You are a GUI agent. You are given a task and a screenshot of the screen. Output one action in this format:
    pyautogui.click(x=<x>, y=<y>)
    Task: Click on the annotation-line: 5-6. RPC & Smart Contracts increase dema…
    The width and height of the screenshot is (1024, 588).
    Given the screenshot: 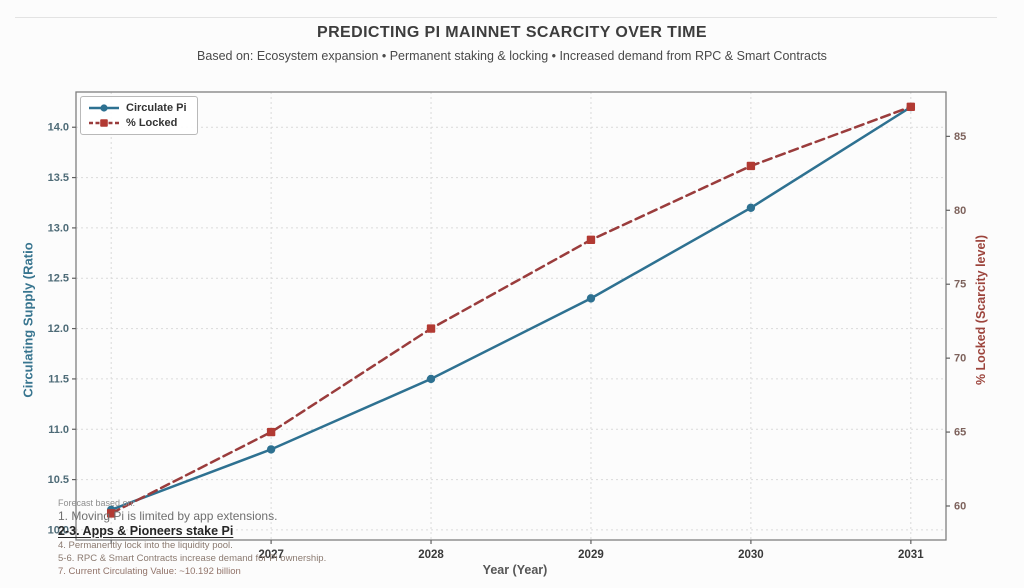 What is the action you would take?
    pyautogui.click(x=192, y=558)
    